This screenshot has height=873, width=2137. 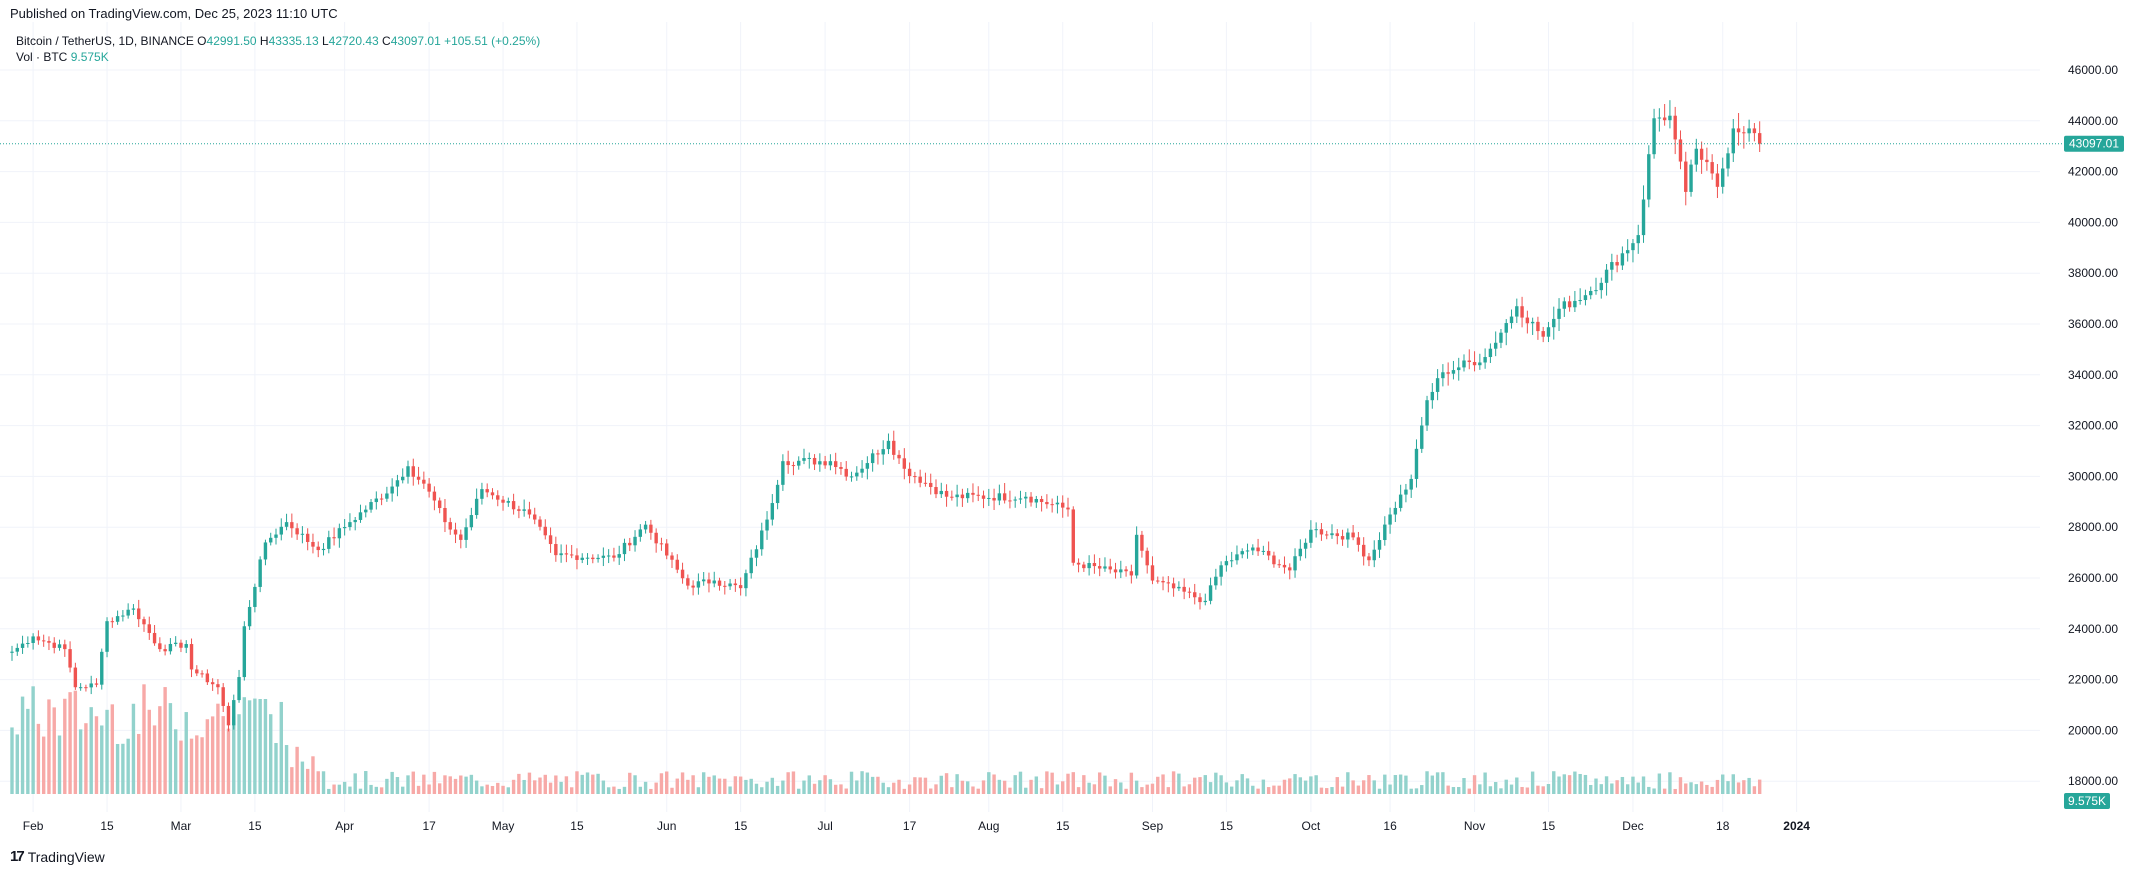 What do you see at coordinates (1153, 826) in the screenshot?
I see `x-tick-label: Sep` at bounding box center [1153, 826].